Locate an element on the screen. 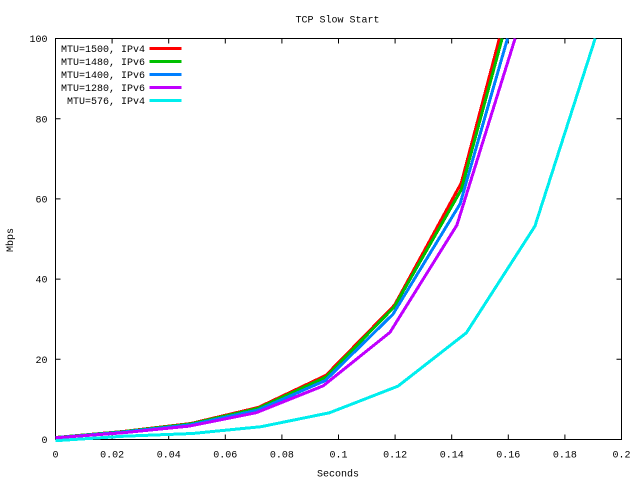 This screenshot has height=480, width=640. svg-text: MTU=1480, IPv6 is located at coordinates (103, 63).